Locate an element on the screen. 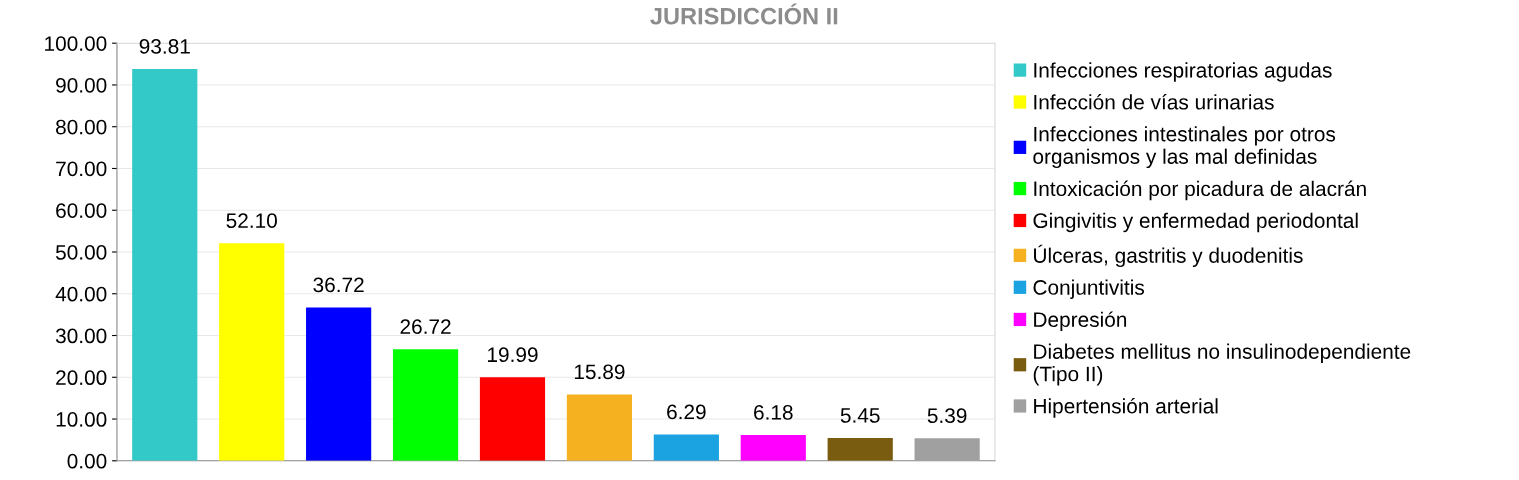 This screenshot has height=480, width=1519. y-tick-label: 80.00 is located at coordinates (81, 127).